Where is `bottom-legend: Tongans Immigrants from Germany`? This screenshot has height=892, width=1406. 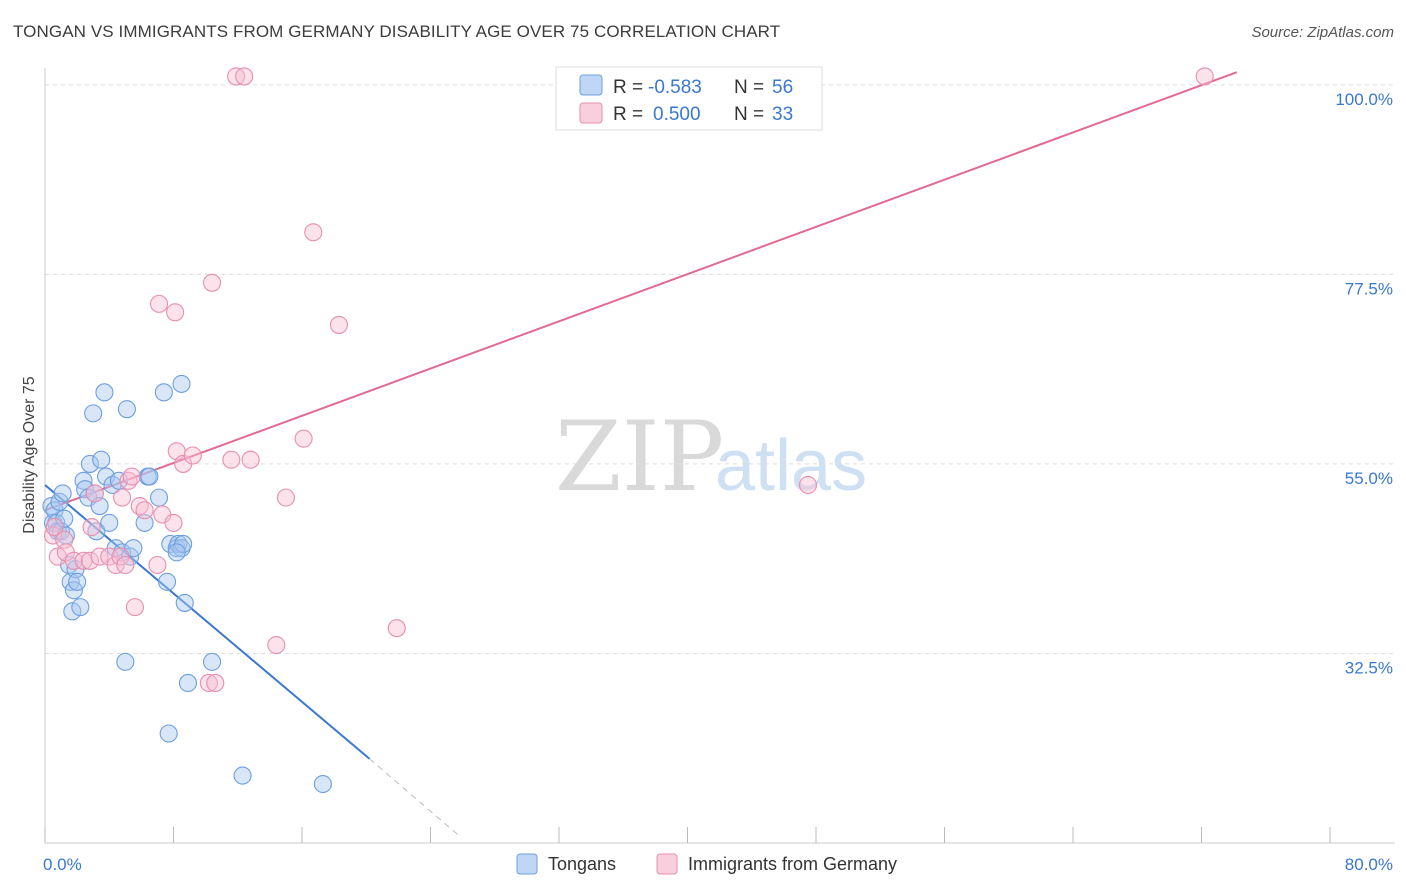 bottom-legend: Tongans Immigrants from Germany is located at coordinates (706, 864).